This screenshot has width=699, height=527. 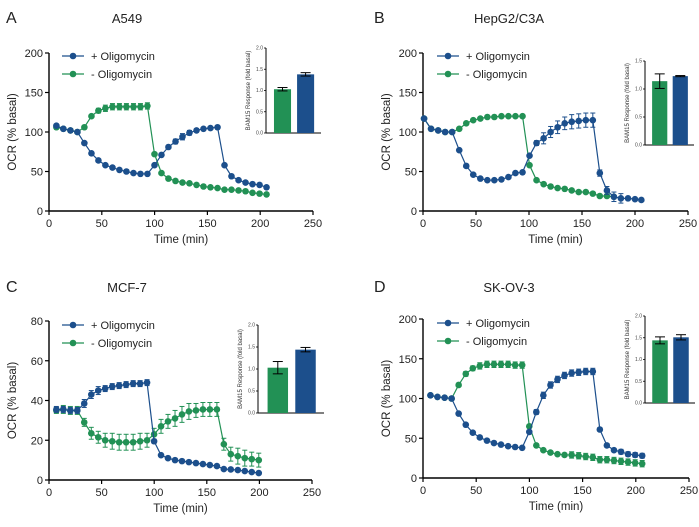 I want to click on series-line, so click(x=518, y=156).